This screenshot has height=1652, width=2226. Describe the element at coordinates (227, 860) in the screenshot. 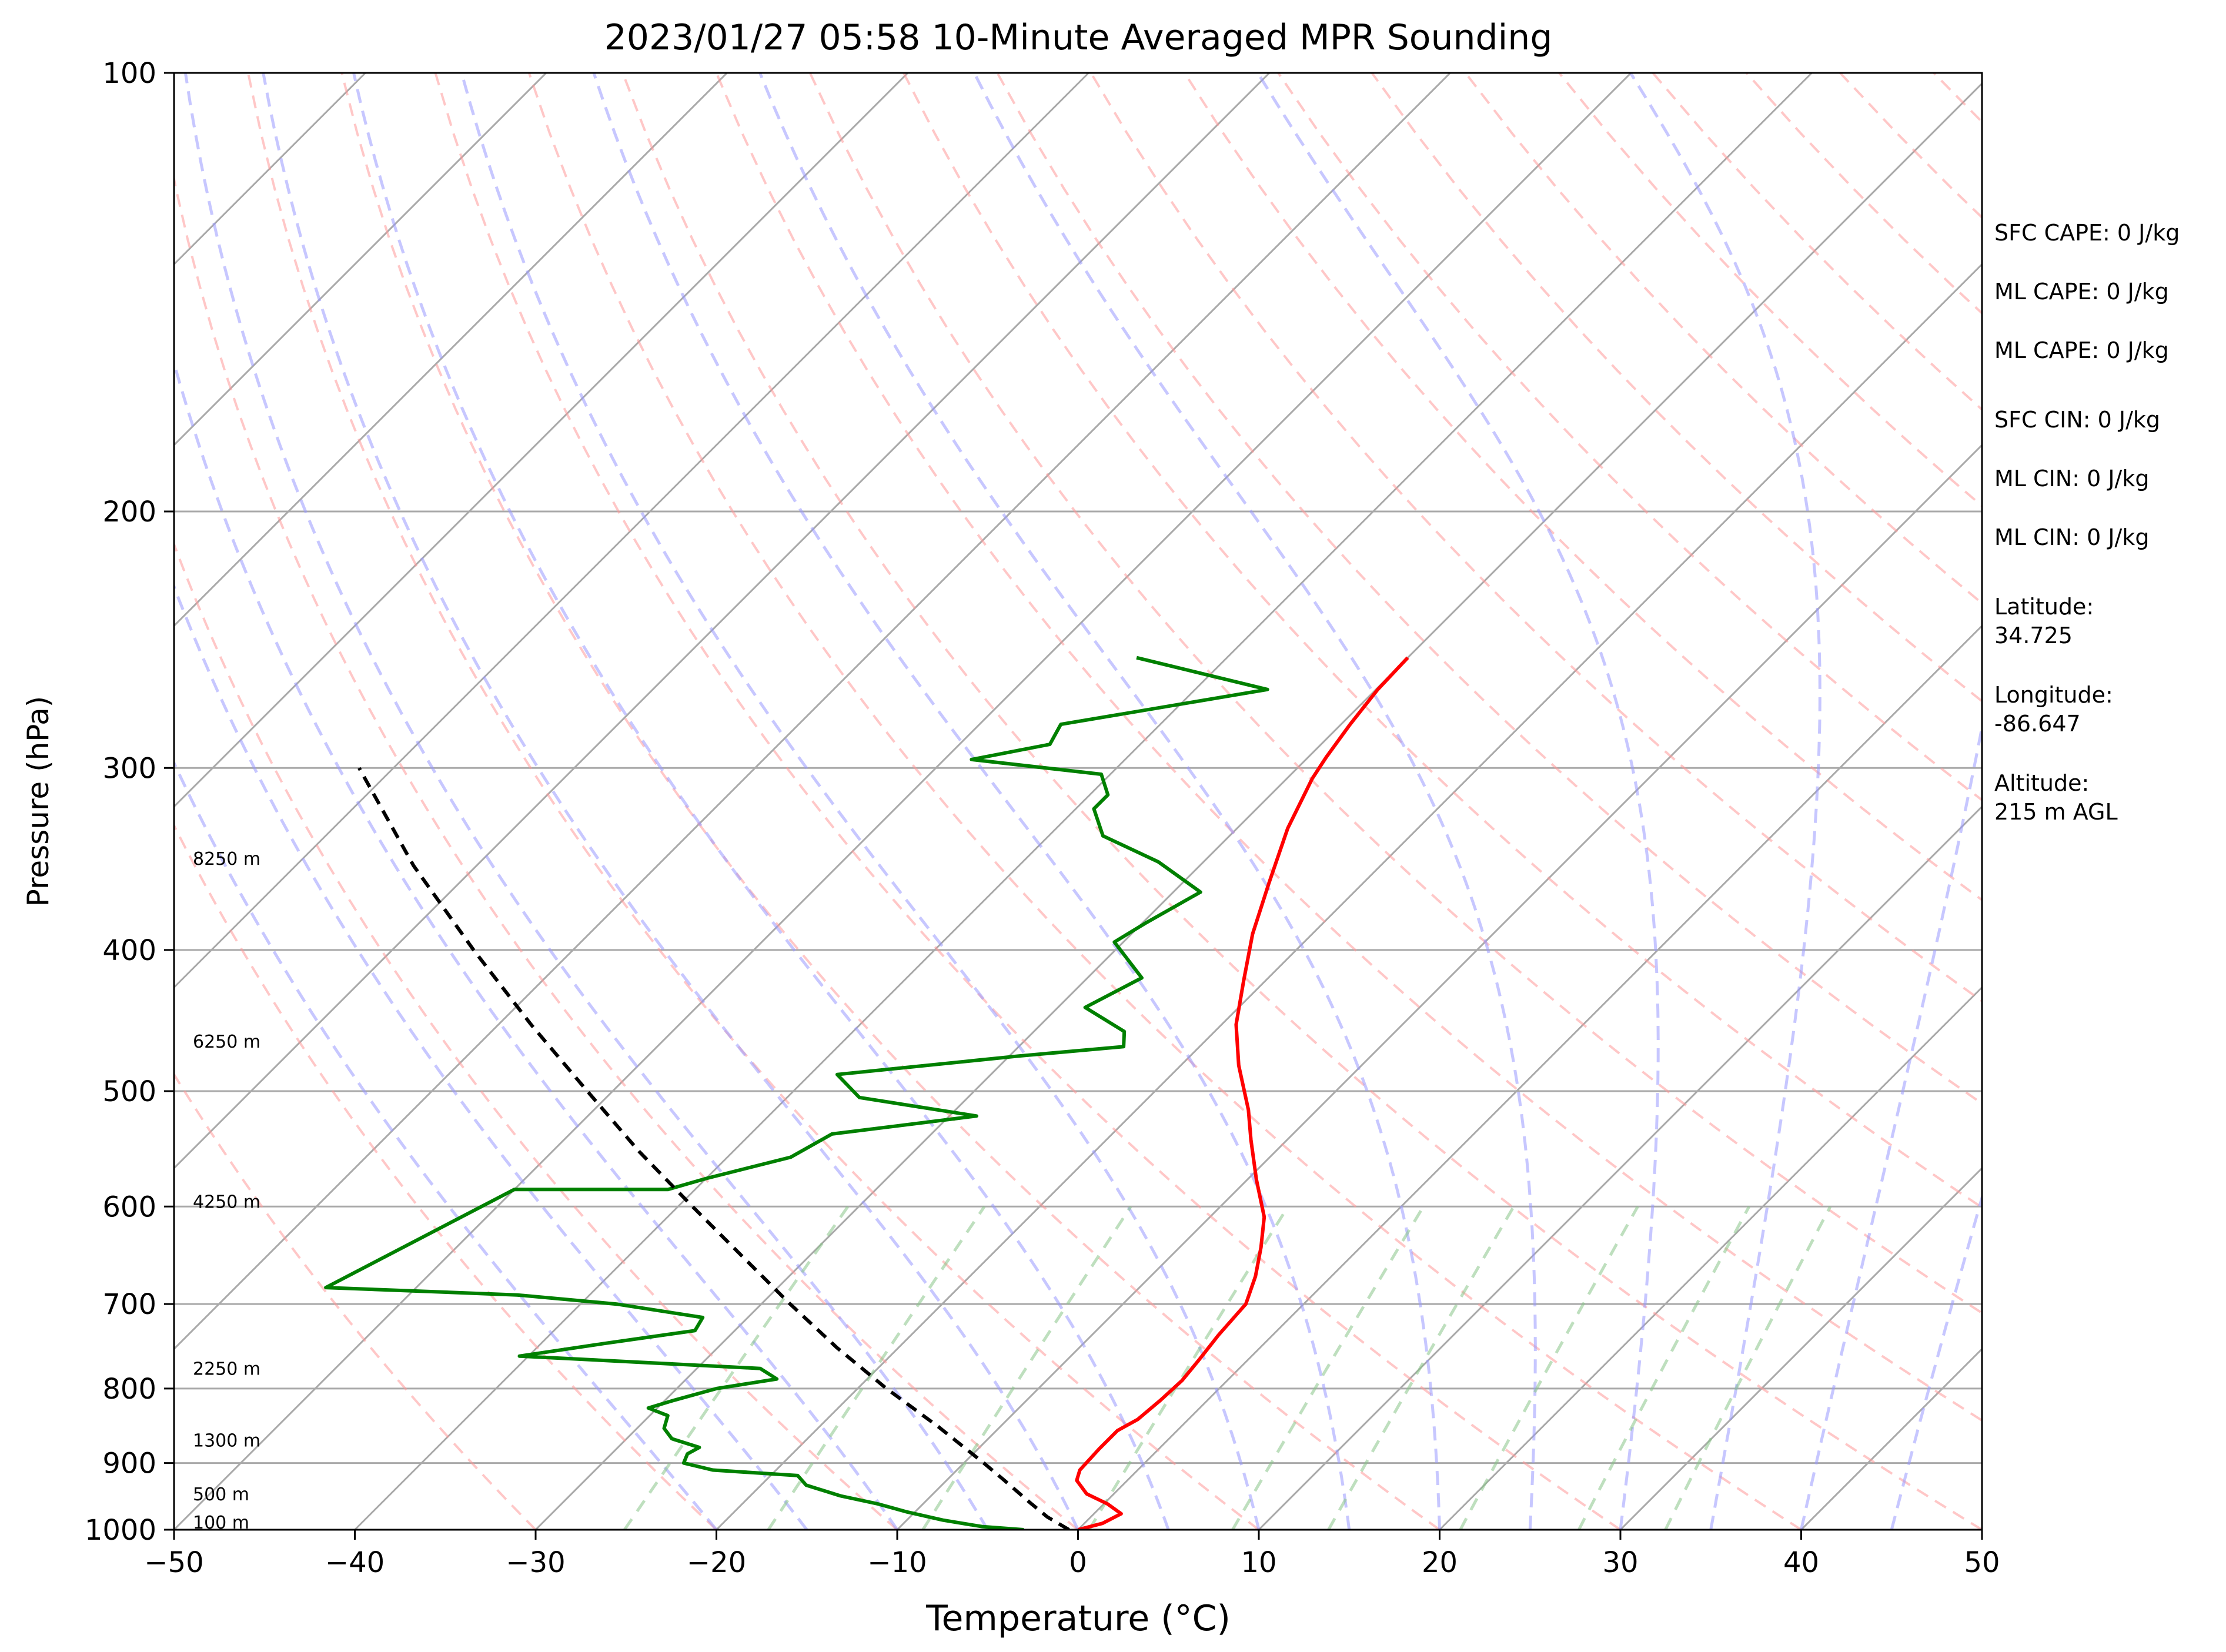

I see `height-label: 8250 m` at that location.